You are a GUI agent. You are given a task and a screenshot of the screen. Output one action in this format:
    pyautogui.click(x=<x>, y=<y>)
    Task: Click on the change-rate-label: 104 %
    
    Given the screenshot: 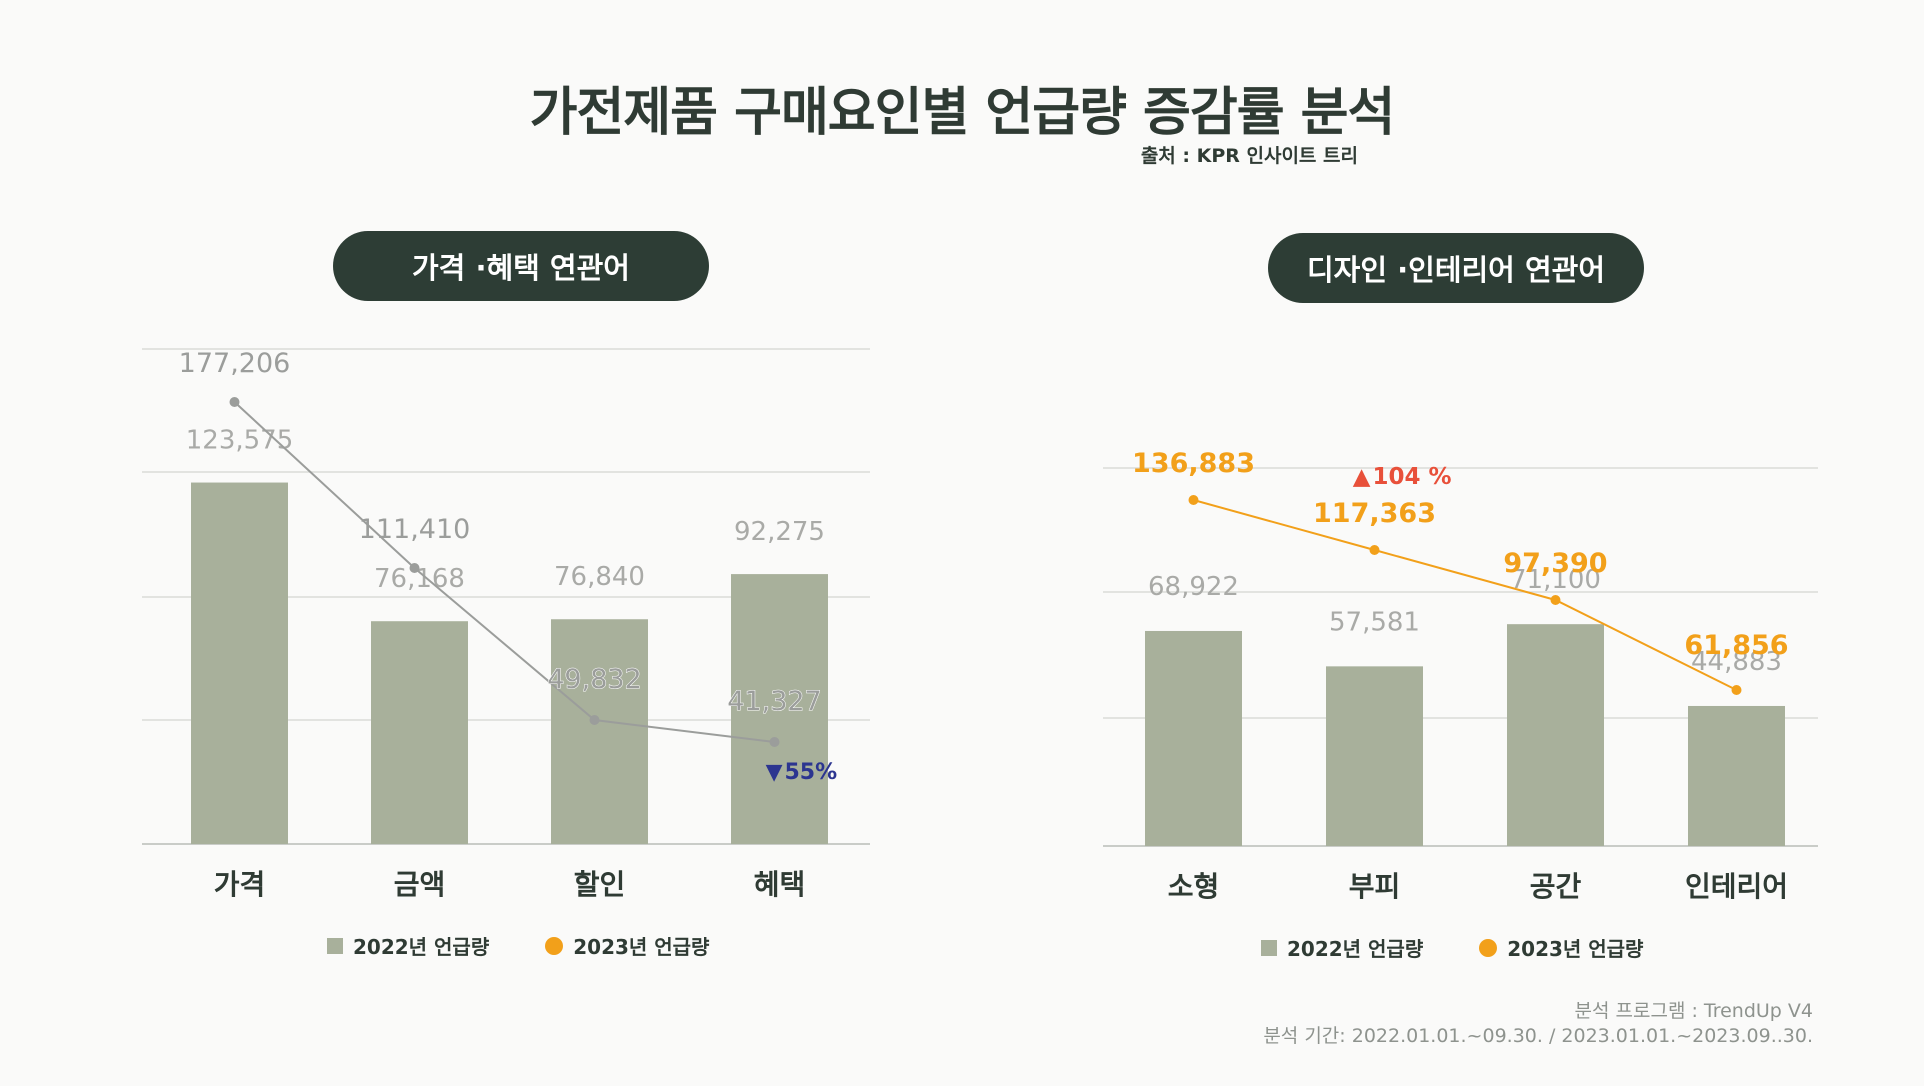 What is the action you would take?
    pyautogui.click(x=1412, y=477)
    